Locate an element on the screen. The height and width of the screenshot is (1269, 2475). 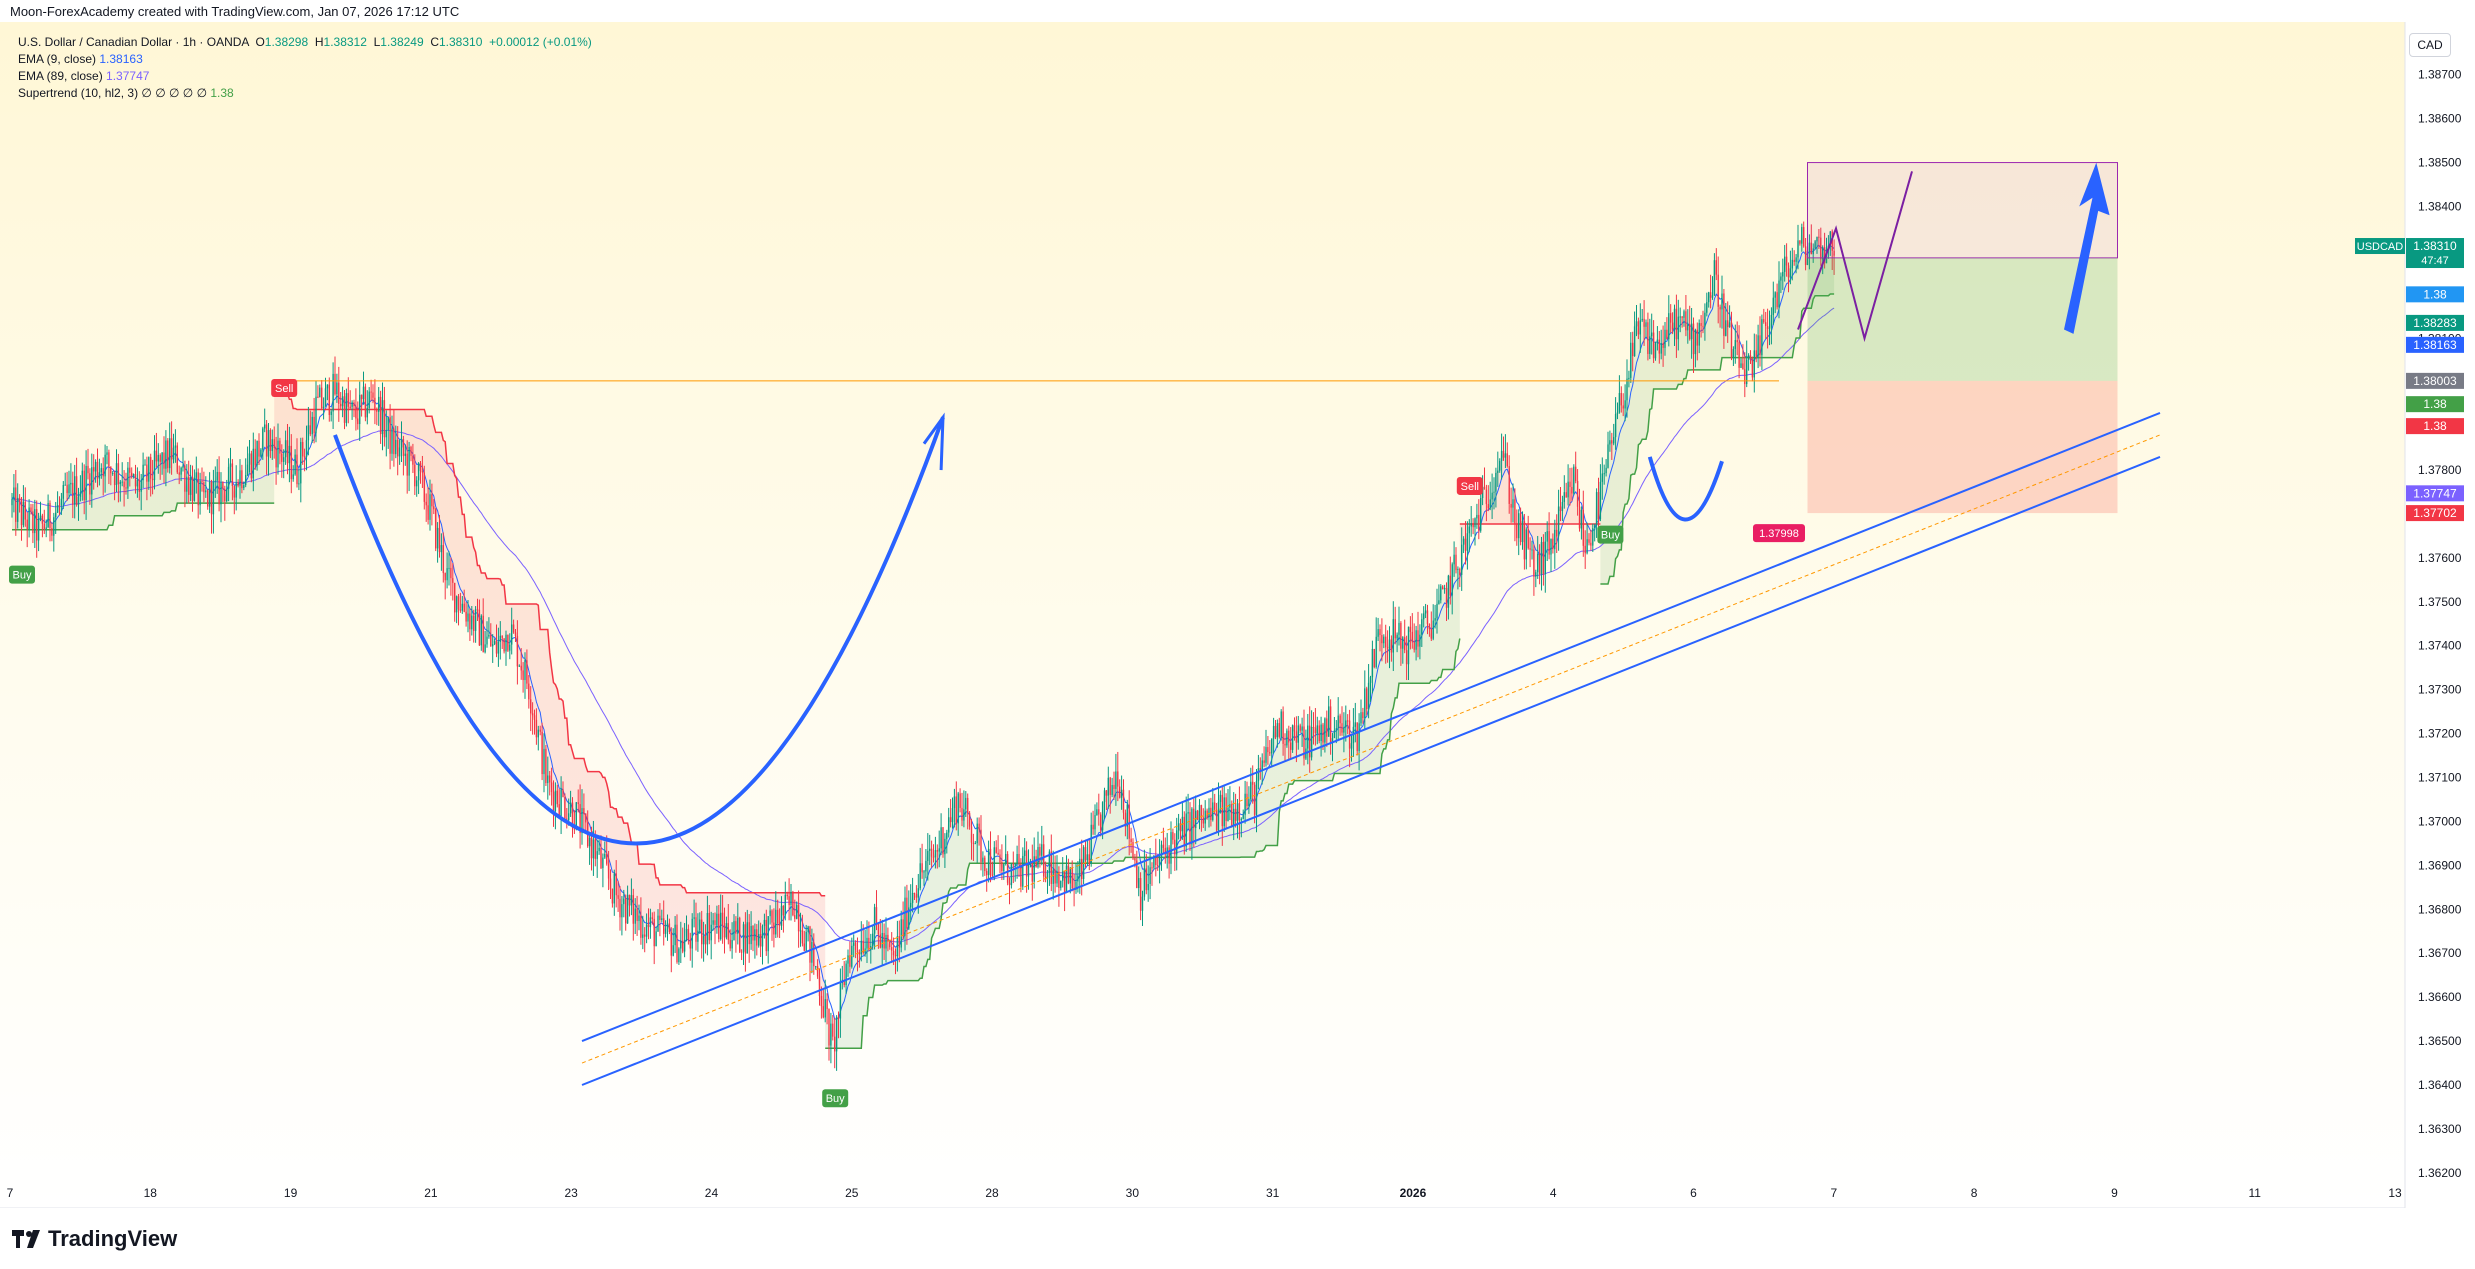
target-zone is located at coordinates (1962, 210).